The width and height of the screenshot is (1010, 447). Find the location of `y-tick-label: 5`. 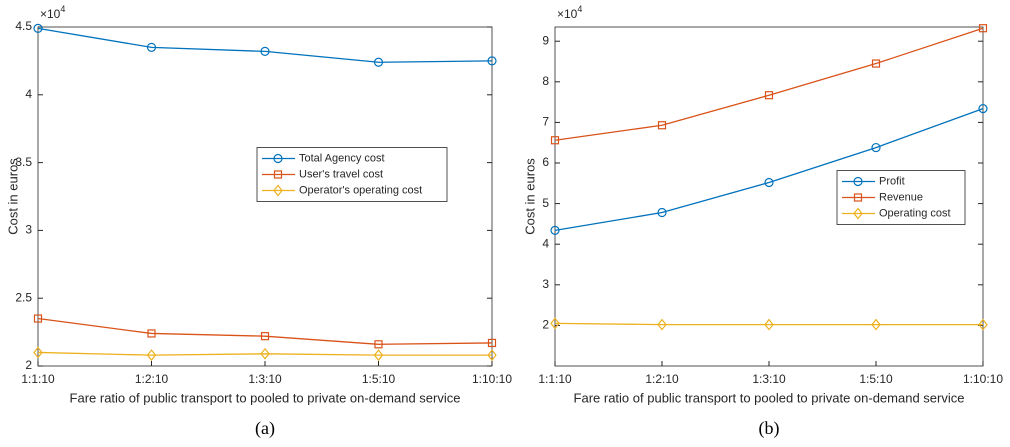

y-tick-label: 5 is located at coordinates (545, 203).